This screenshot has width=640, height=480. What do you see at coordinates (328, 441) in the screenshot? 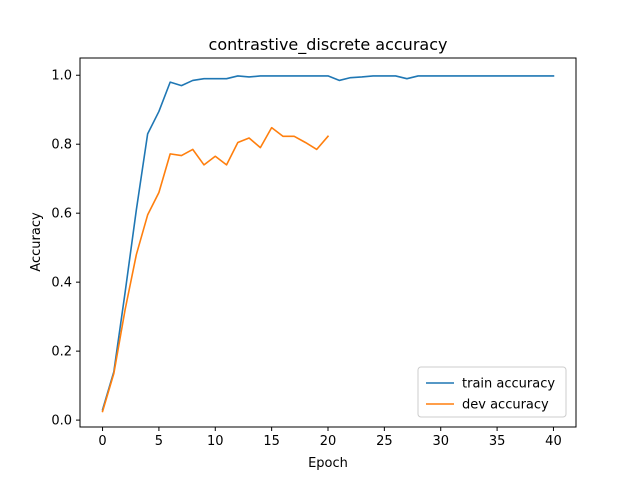
I see `x-tick-label: 20` at bounding box center [328, 441].